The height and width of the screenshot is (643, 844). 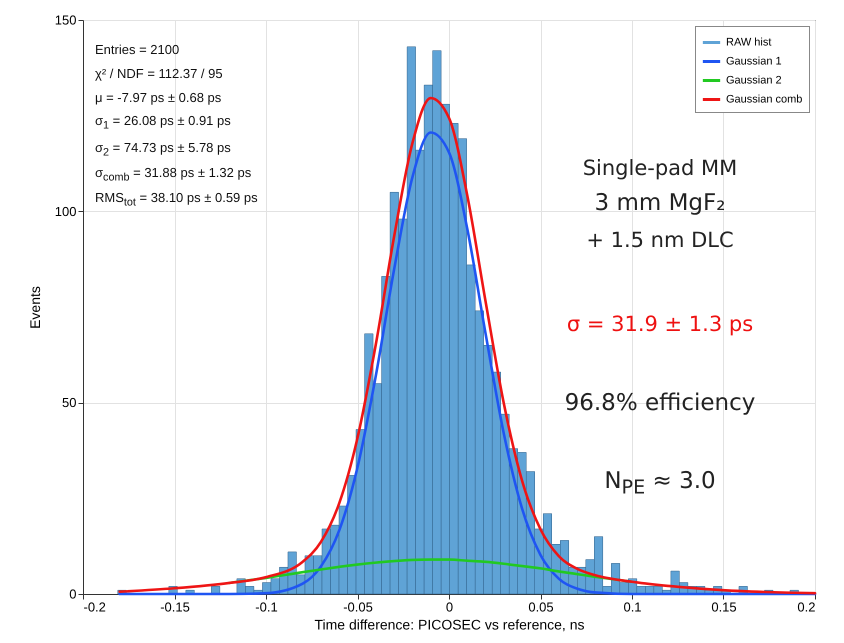 I want to click on x-tick-label: 0.05, so click(x=541, y=607).